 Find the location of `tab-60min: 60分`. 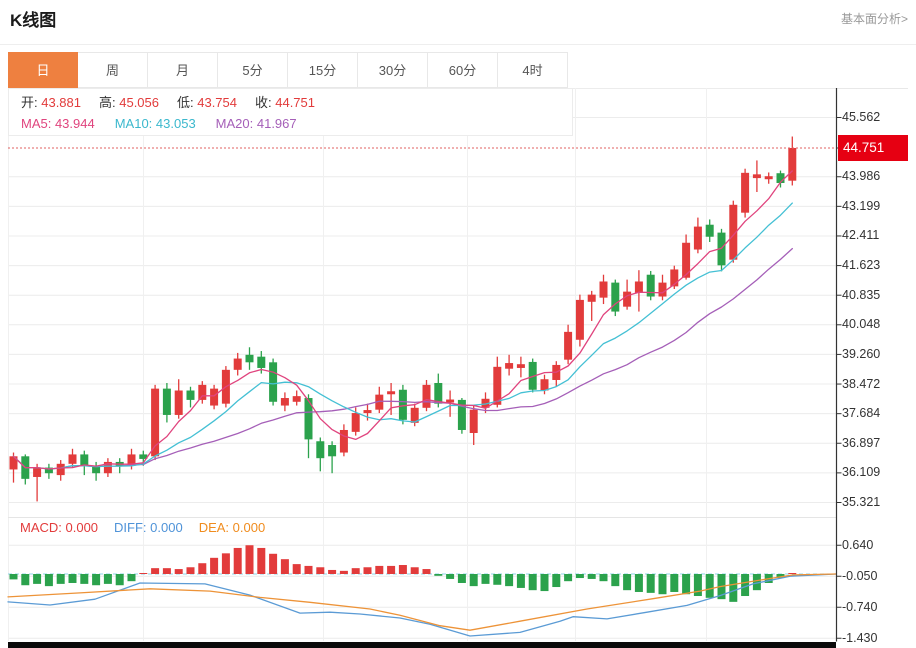

tab-60min: 60分 is located at coordinates (463, 70).